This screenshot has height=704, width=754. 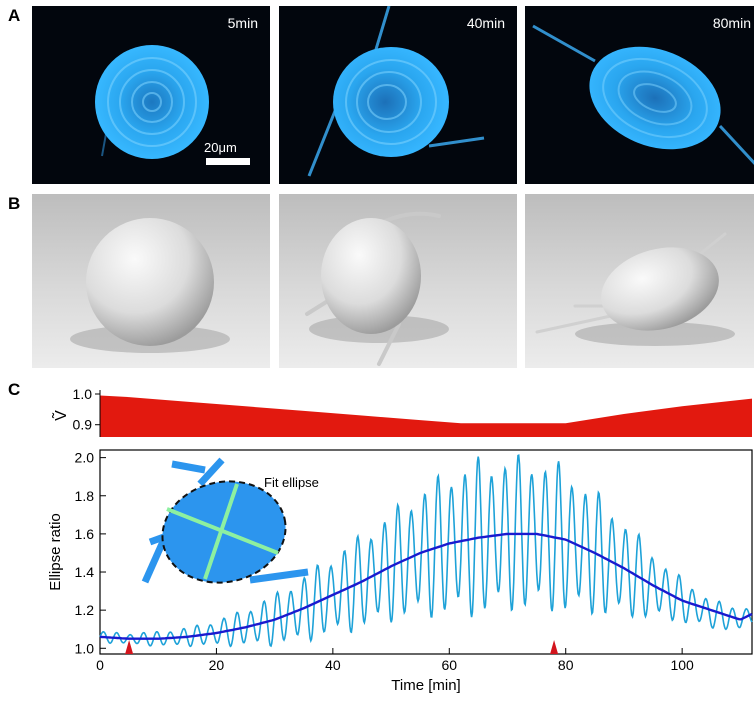 I want to click on render-5min, so click(x=151, y=281).